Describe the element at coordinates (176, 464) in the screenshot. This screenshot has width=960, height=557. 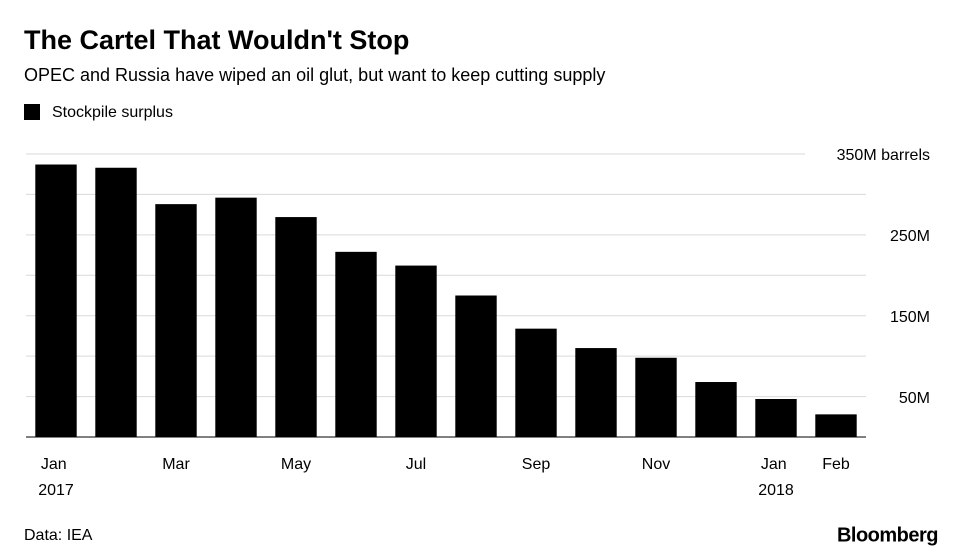
I see `x-tick-label: Mar` at that location.